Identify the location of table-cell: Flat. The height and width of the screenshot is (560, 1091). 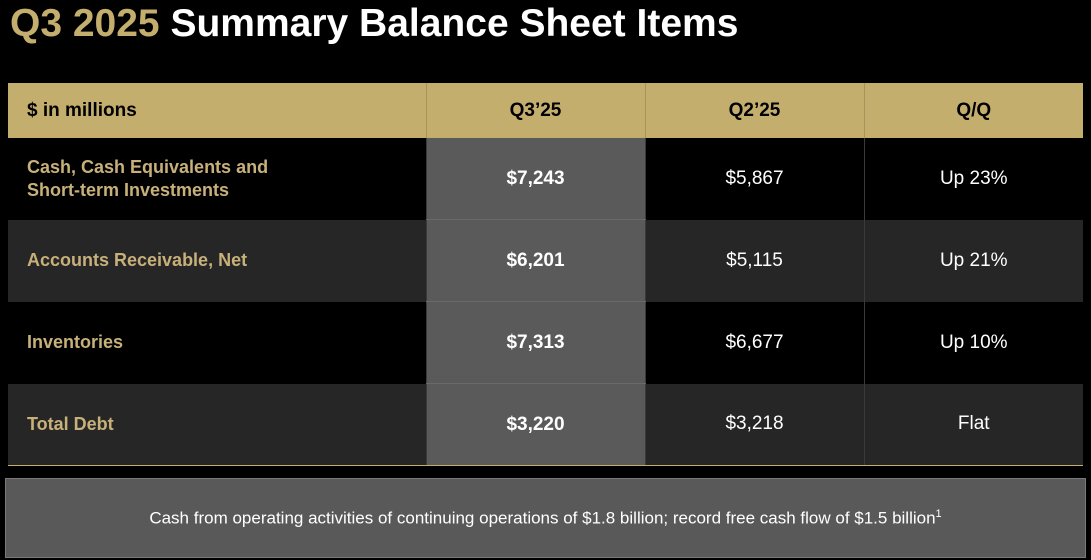
(973, 424).